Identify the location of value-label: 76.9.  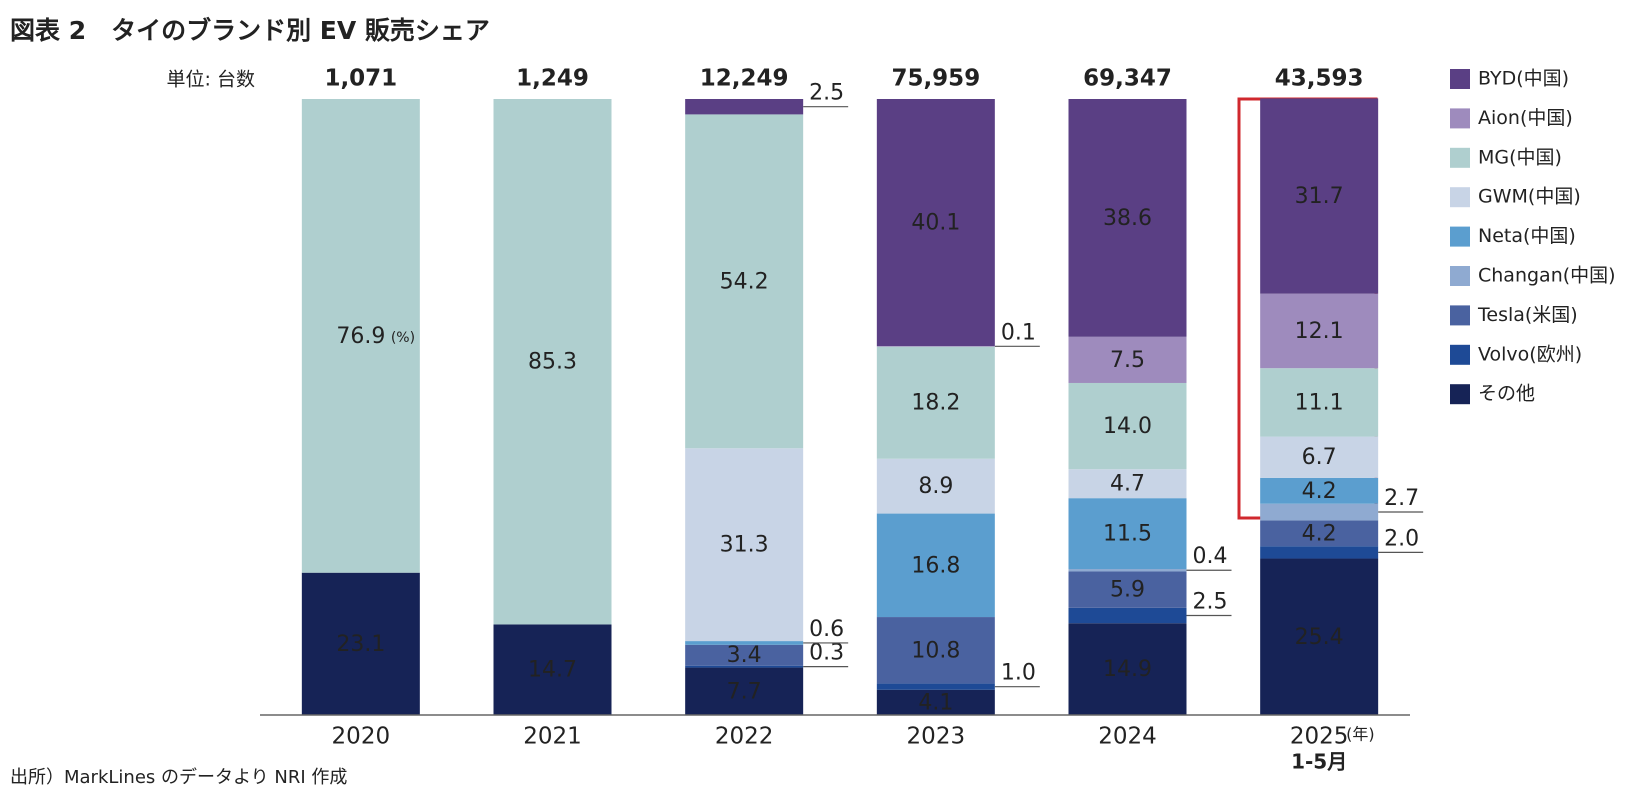
(360, 336).